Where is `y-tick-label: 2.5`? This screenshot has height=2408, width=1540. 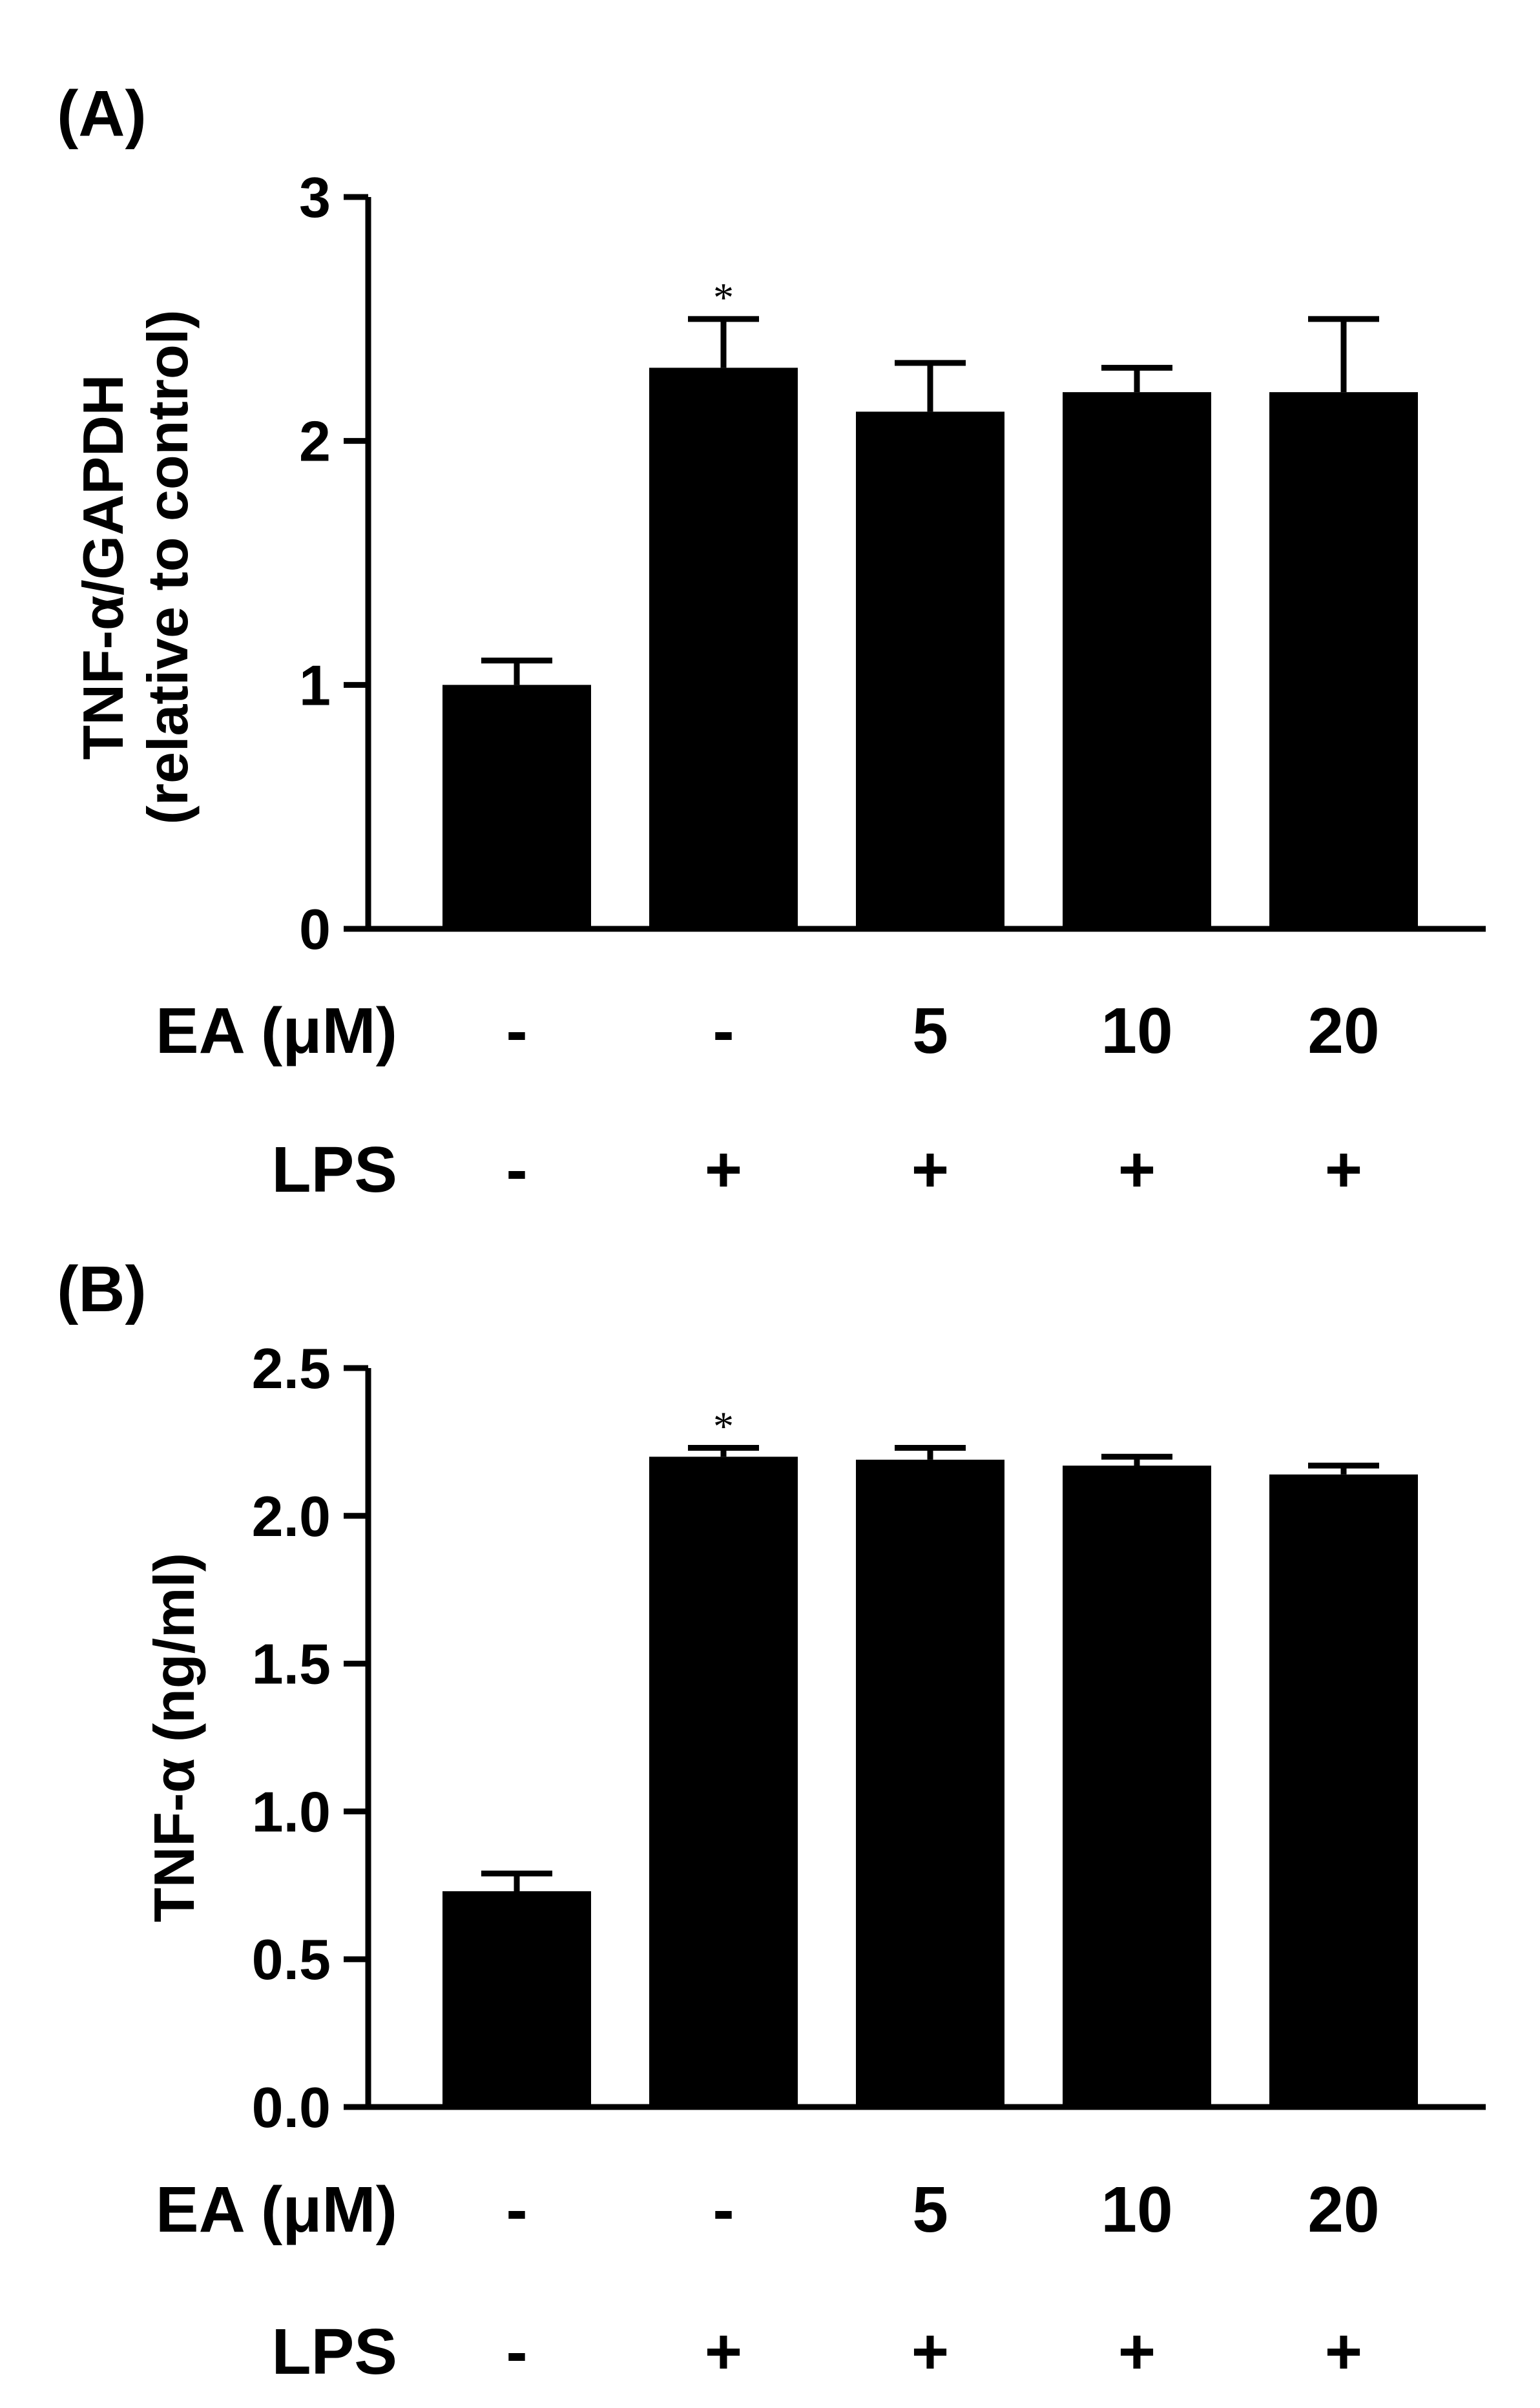 y-tick-label: 2.5 is located at coordinates (291, 1368).